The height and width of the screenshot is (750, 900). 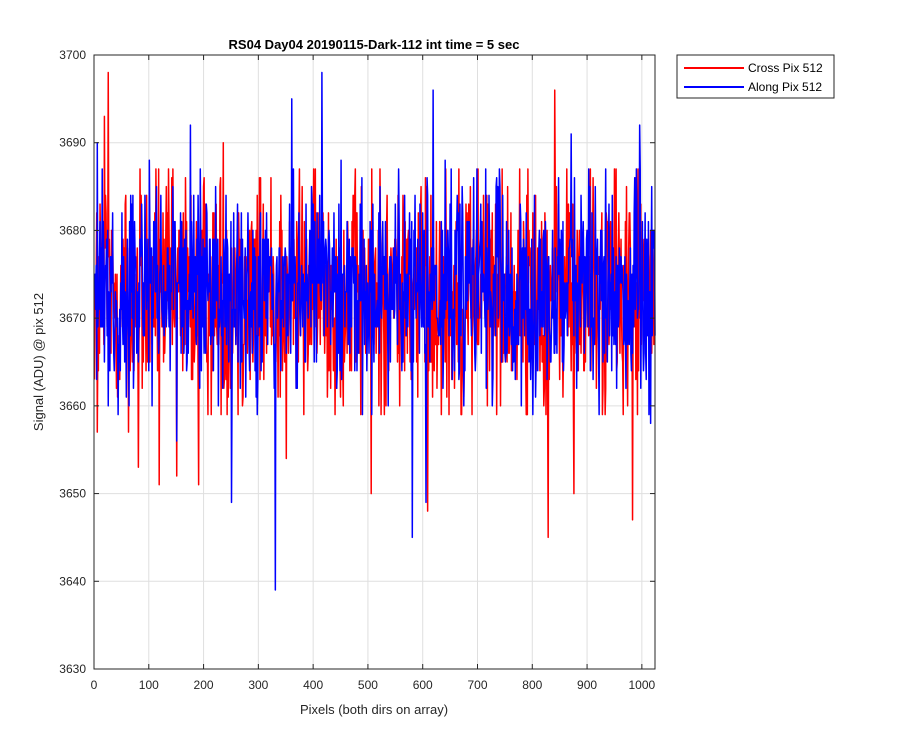 What do you see at coordinates (642, 685) in the screenshot?
I see `x-tick-label: 1000` at bounding box center [642, 685].